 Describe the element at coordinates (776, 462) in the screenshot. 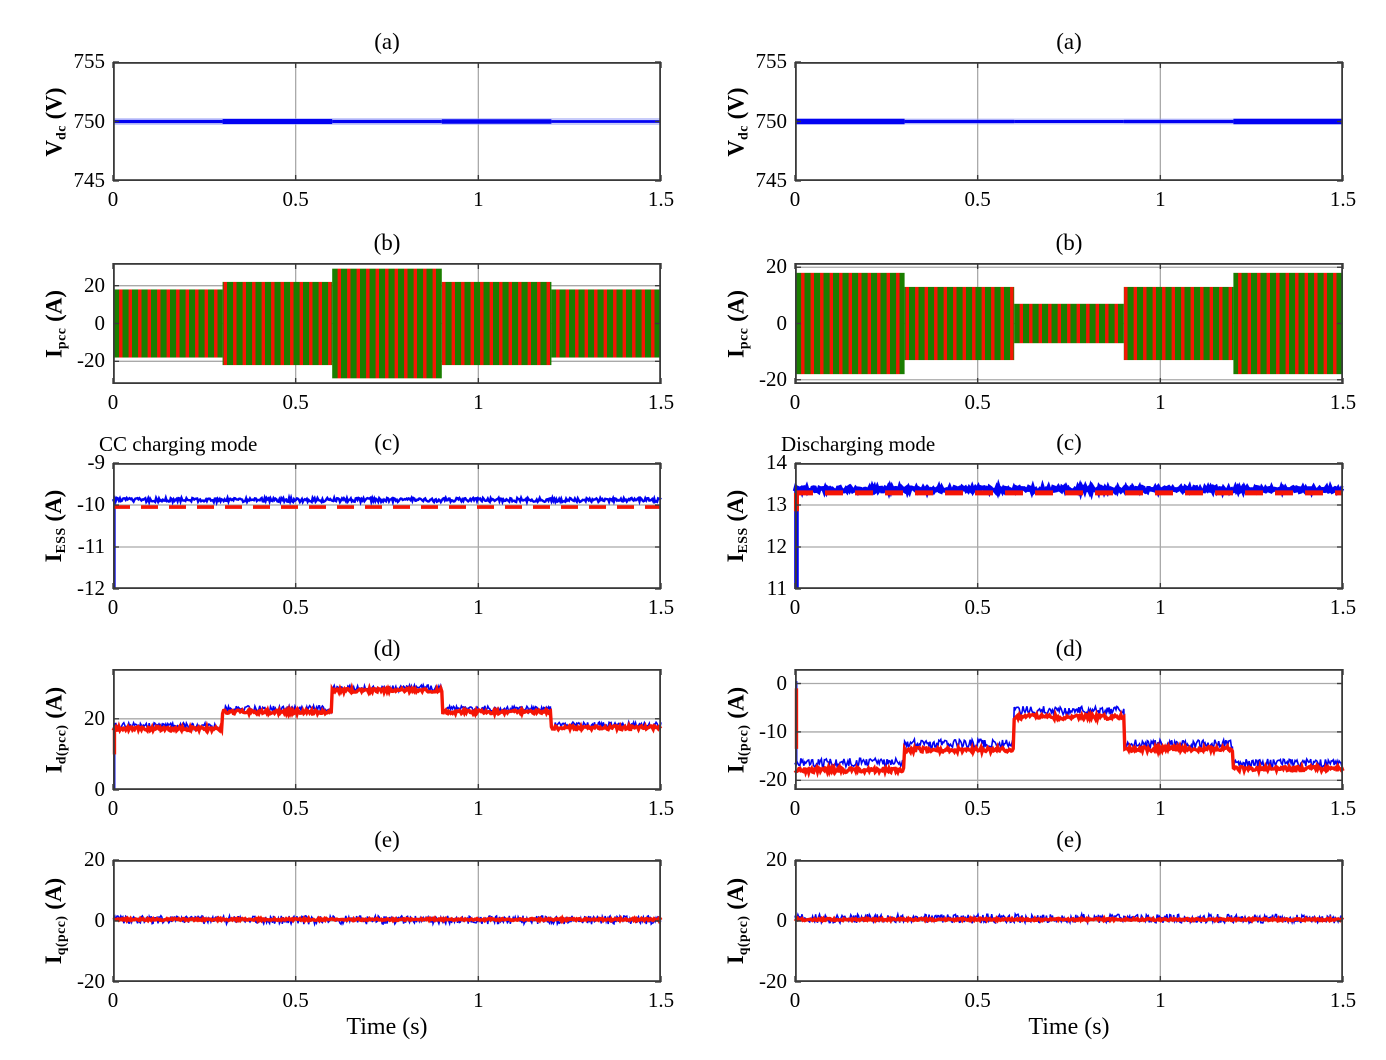

I see `y-tick-label: 14` at that location.